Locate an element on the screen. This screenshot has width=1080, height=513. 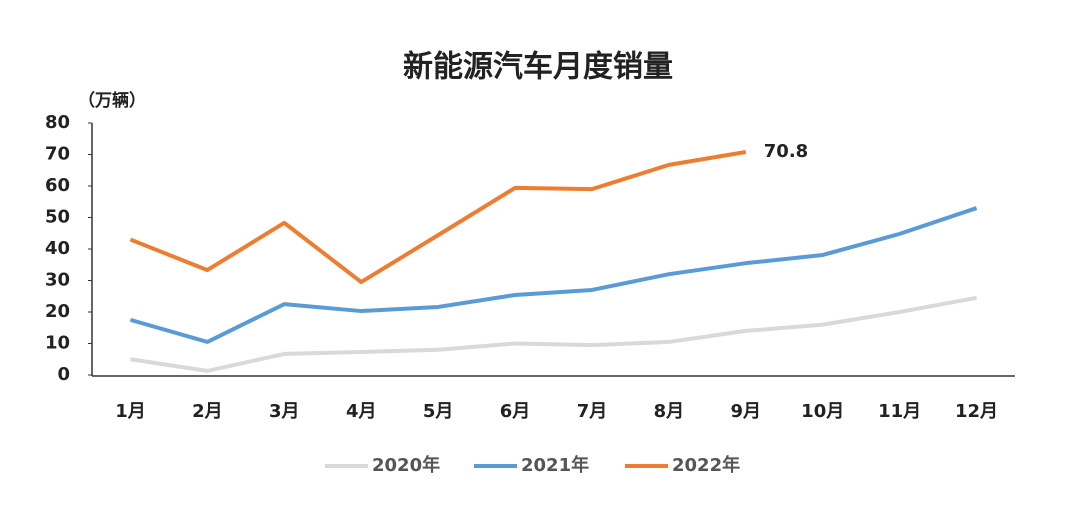
x-tick-label: 2月 is located at coordinates (207, 411).